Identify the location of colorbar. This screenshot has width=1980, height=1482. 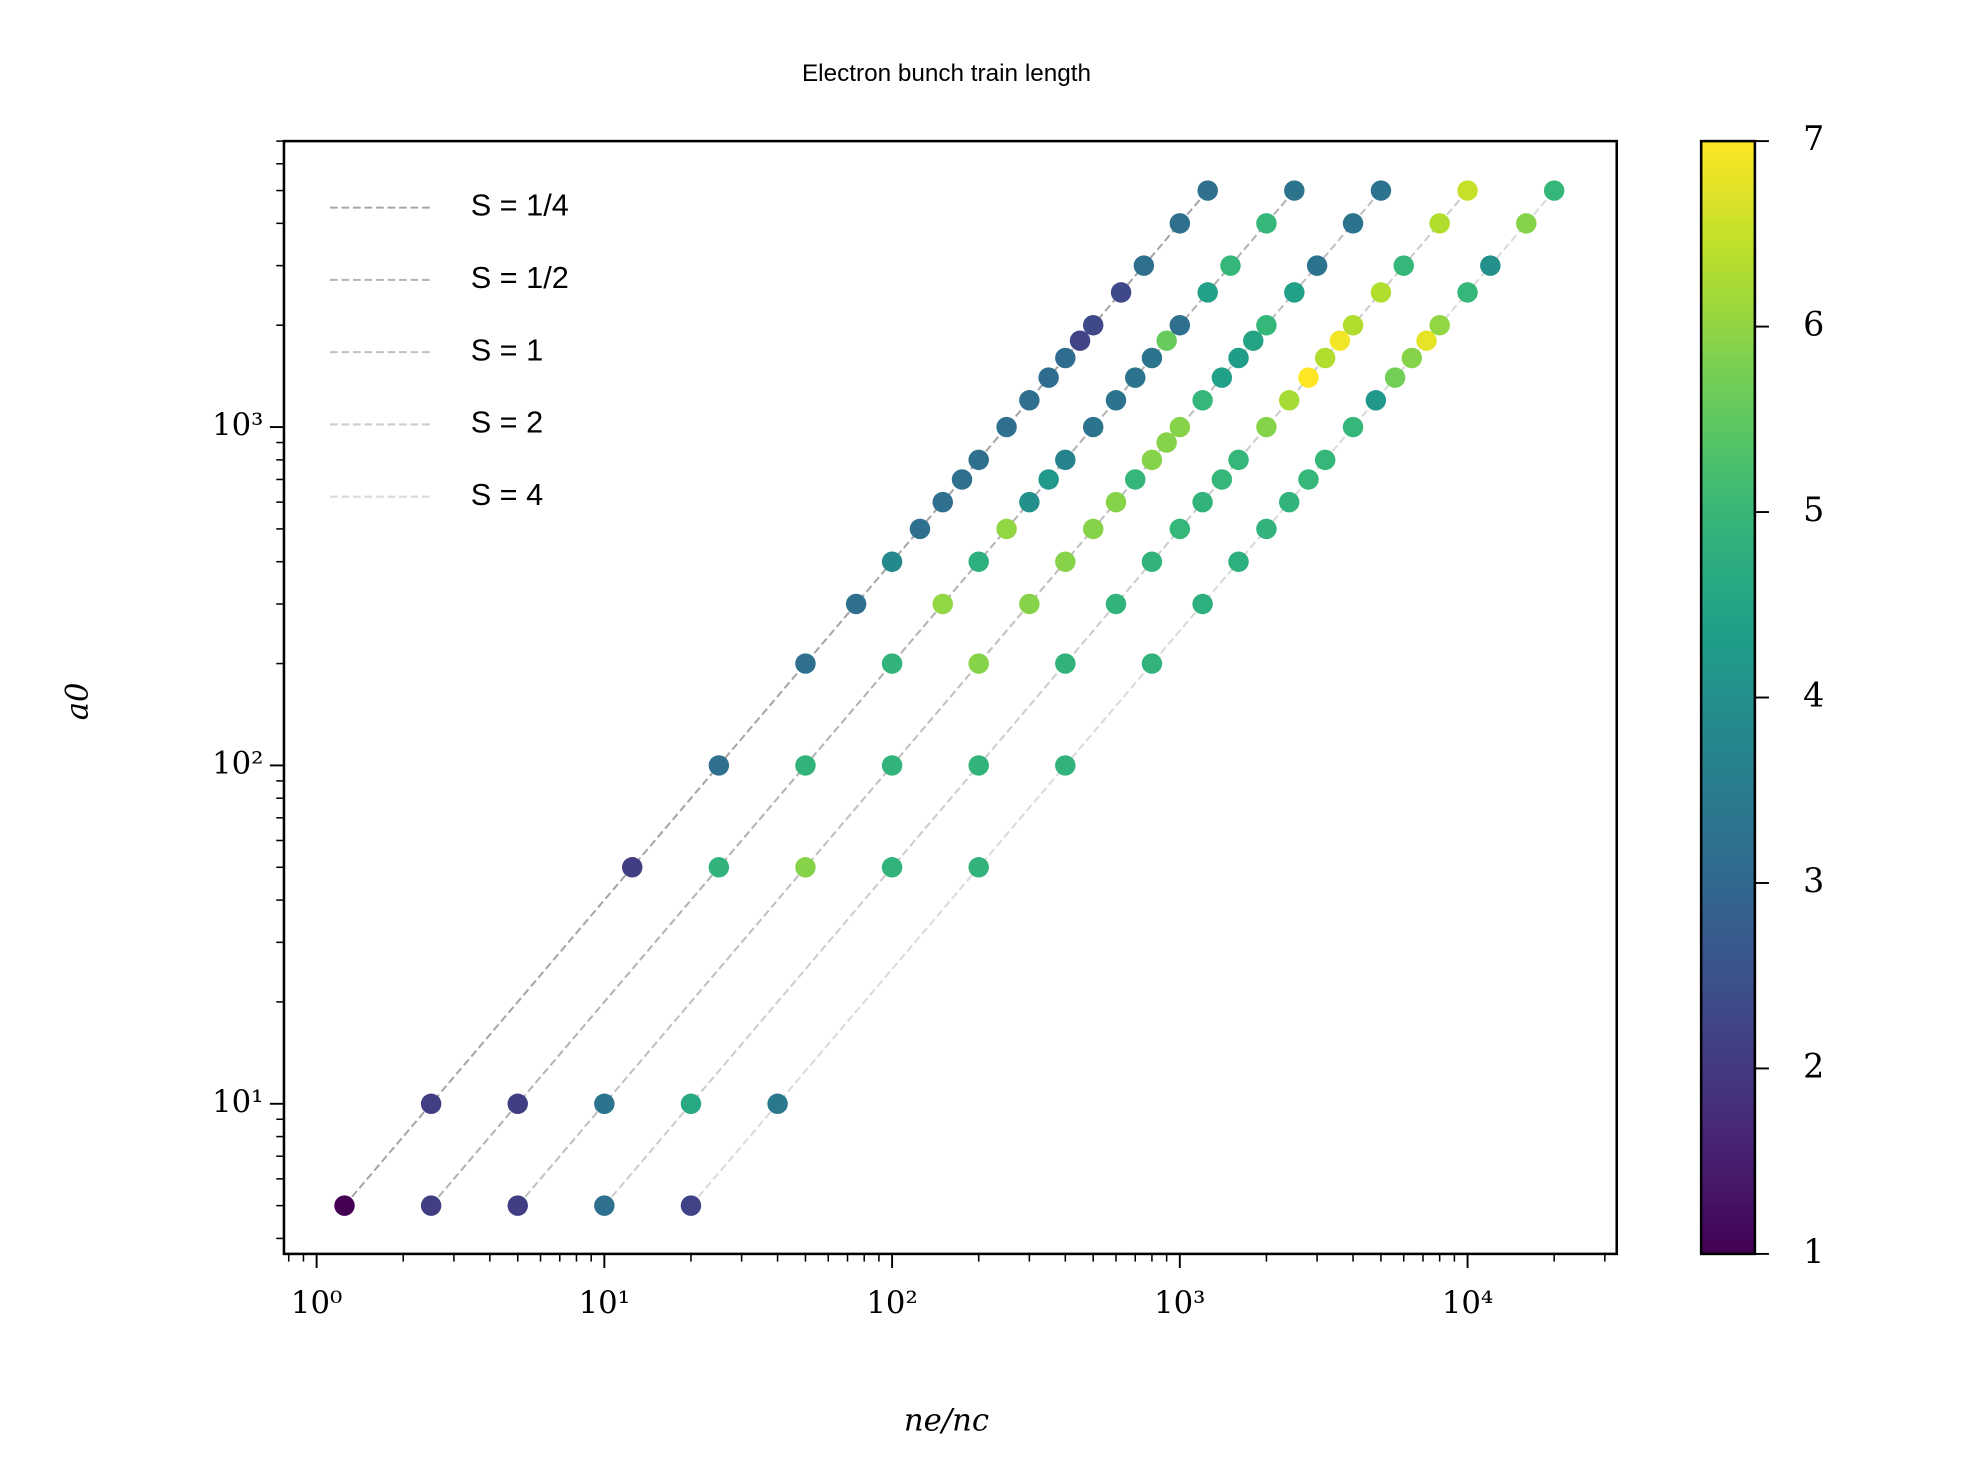
(1728, 697).